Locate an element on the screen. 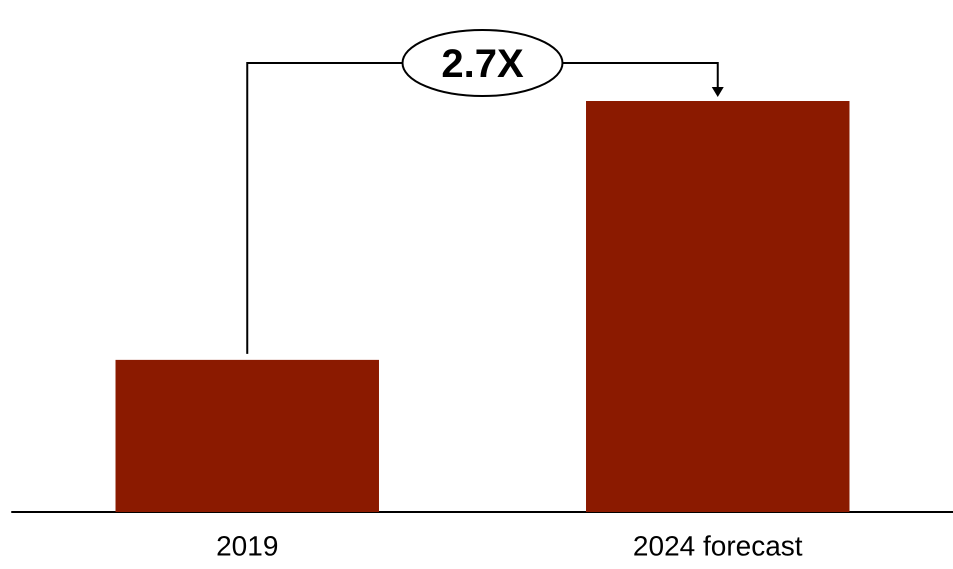 Image resolution: width=953 pixels, height=569 pixels. x-tick-label: 2024 forecast is located at coordinates (717, 546).